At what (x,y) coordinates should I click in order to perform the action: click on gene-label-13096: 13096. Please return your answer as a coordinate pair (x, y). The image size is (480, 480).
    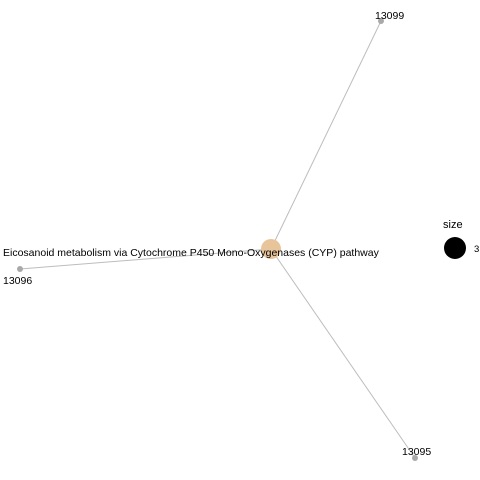
    Looking at the image, I should click on (17, 281).